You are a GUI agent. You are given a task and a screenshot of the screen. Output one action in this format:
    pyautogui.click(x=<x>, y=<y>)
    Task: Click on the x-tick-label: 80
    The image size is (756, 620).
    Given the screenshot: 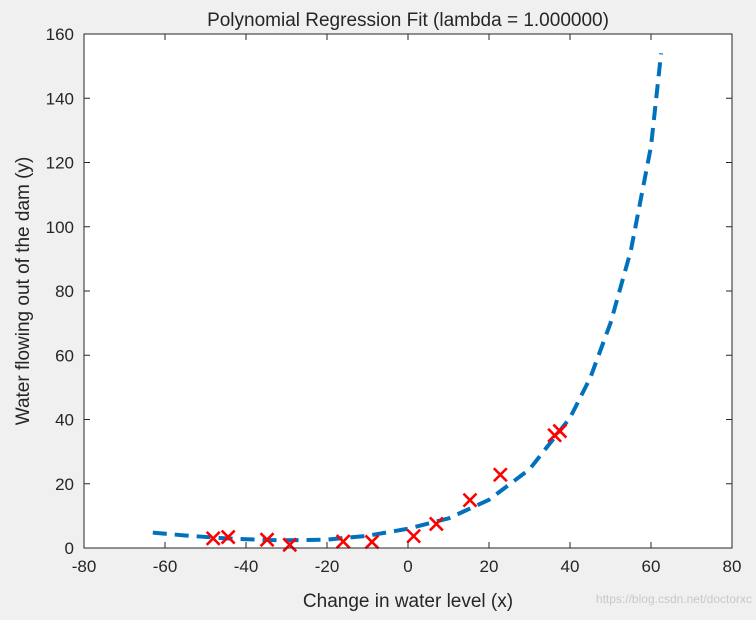 What is the action you would take?
    pyautogui.click(x=732, y=566)
    